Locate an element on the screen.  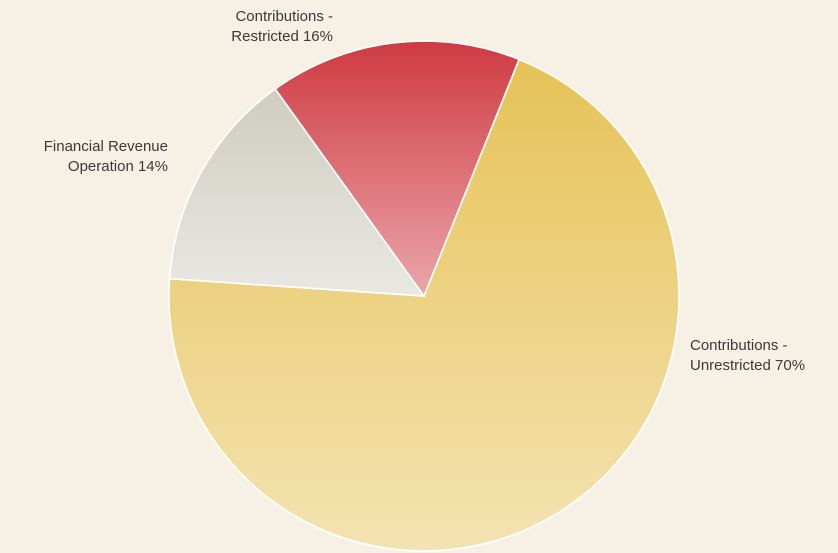
slice-value: 14% is located at coordinates (152, 166).